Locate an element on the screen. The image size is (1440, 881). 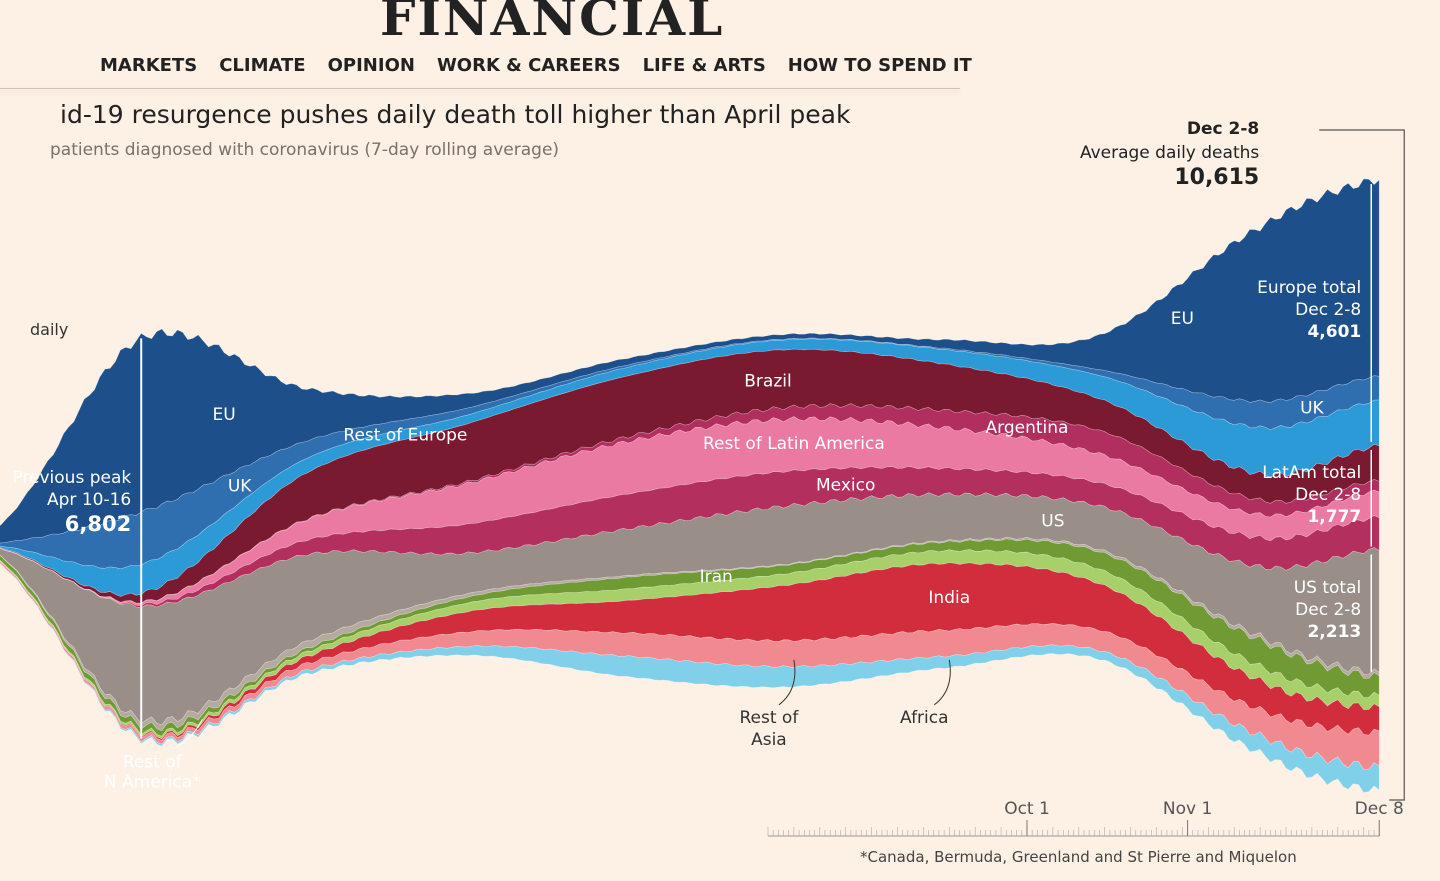
series-label: Brazil is located at coordinates (767, 382).